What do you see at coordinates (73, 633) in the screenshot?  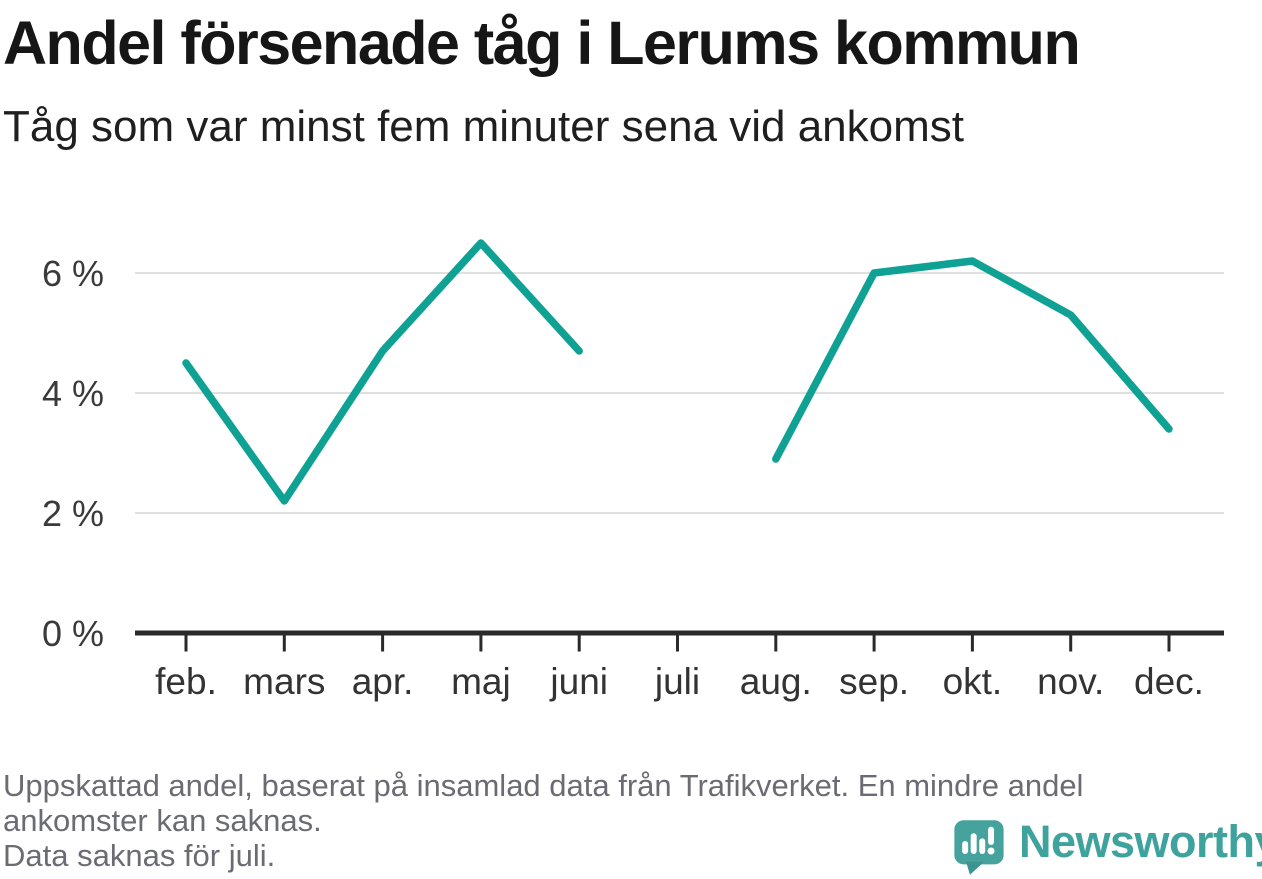 I see `y-axis-tick-label: 0 %` at bounding box center [73, 633].